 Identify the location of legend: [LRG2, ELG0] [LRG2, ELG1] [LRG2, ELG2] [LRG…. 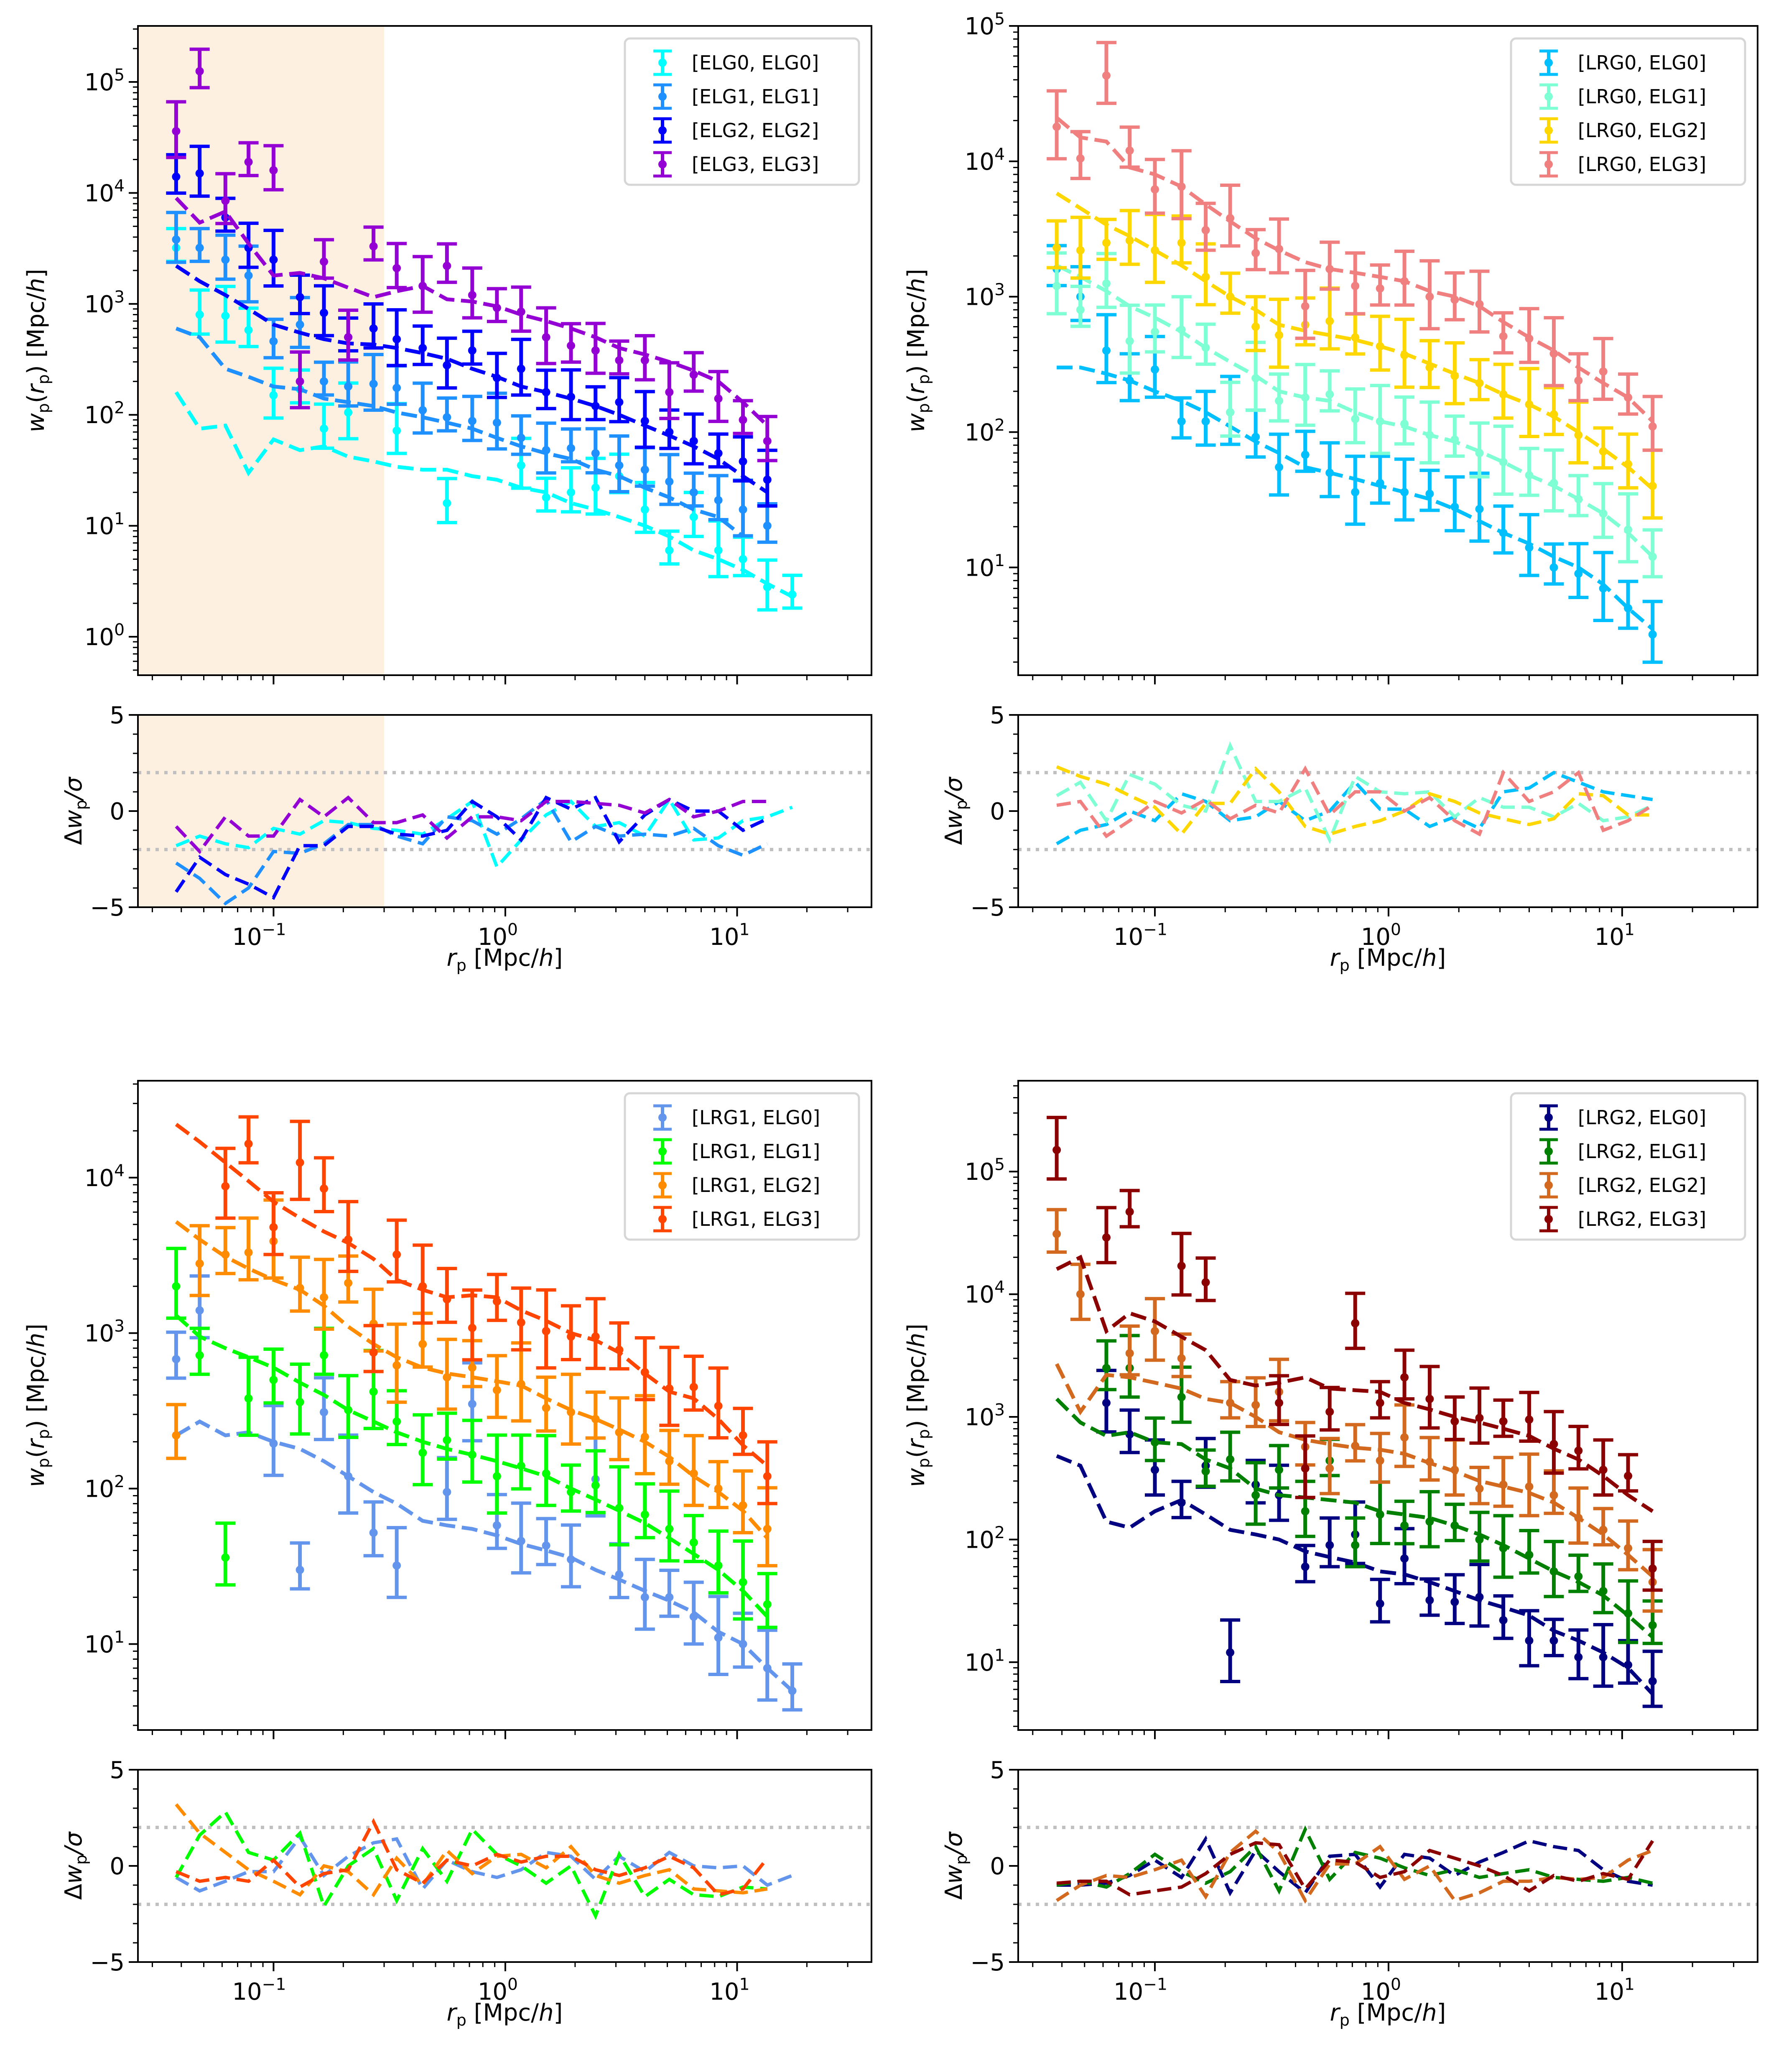
(1628, 1166).